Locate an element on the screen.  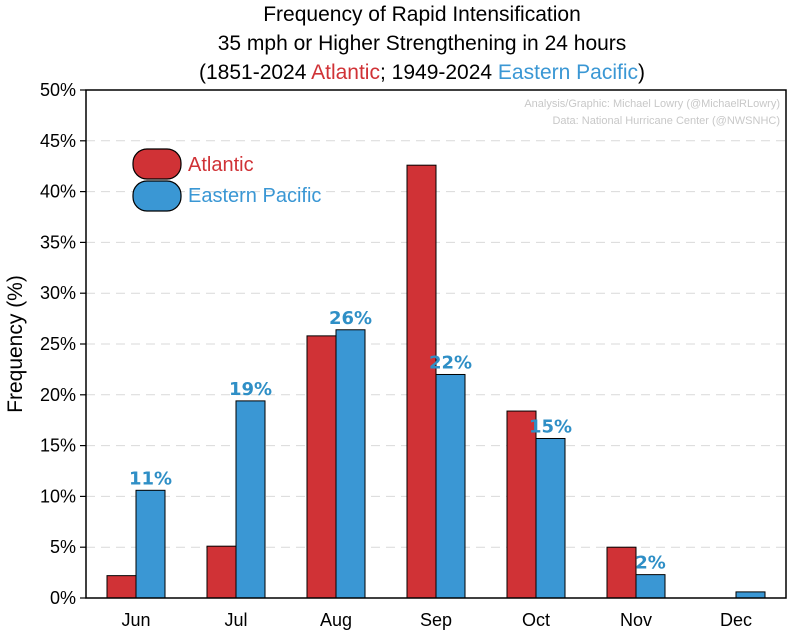
bar-eastern-pacific-oct is located at coordinates (550, 518).